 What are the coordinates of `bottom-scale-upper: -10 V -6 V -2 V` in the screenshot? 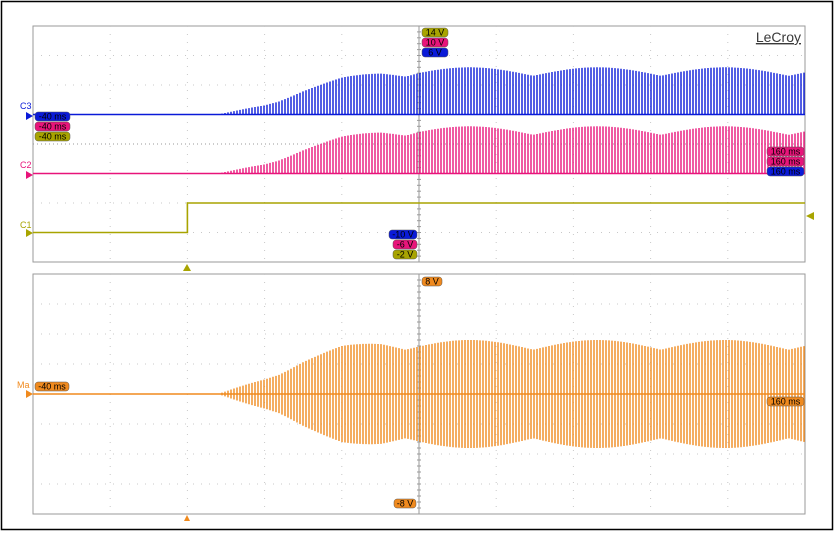 It's located at (403, 244).